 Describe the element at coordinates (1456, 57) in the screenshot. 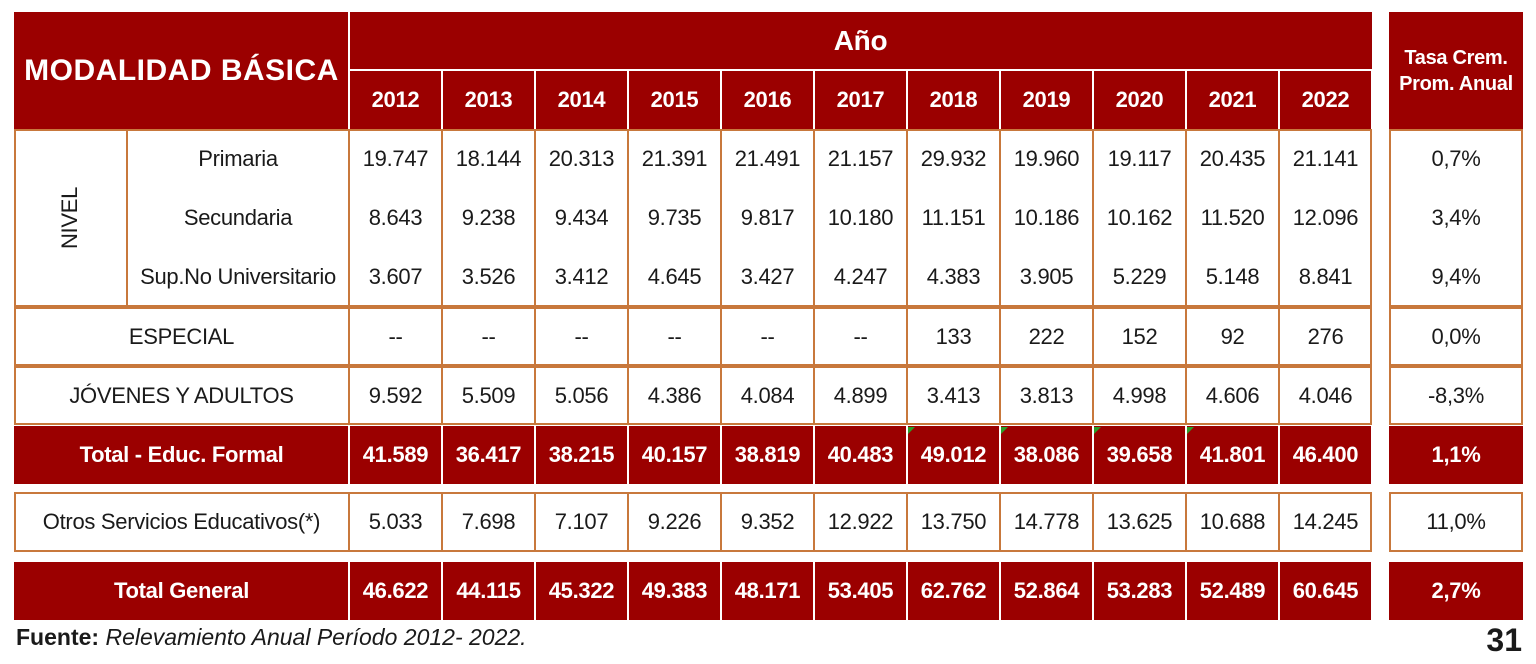

I see `growth-rate-header-line1: Tasa Crem.` at that location.